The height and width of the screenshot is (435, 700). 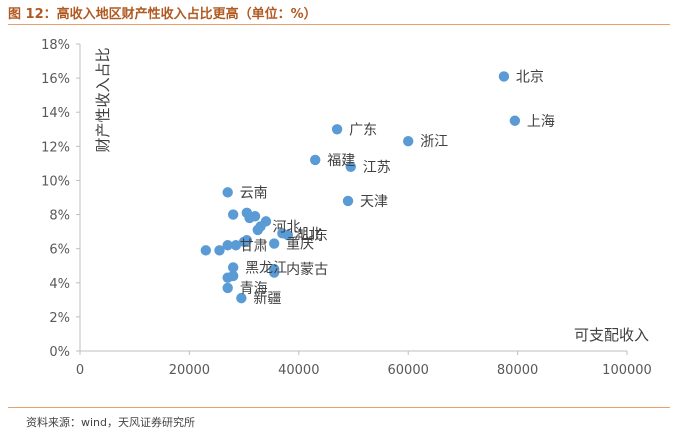 What do you see at coordinates (517, 370) in the screenshot?
I see `x-tick-label: 80000` at bounding box center [517, 370].